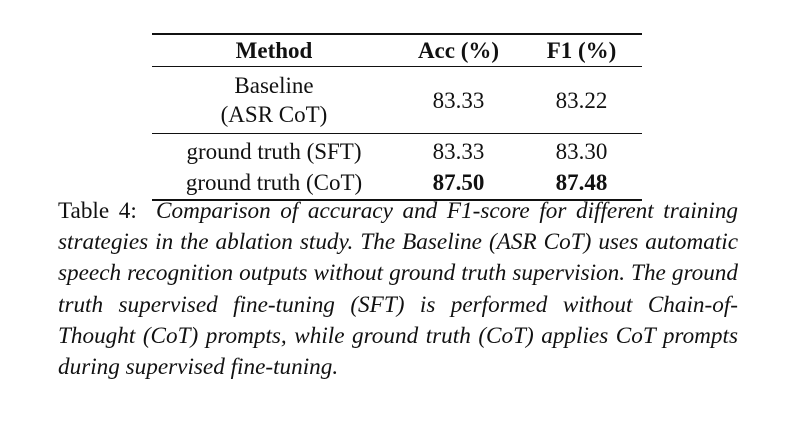  I want to click on table-row-baseline: Baseline (ASR CoT) 83.33 83.22, so click(397, 100).